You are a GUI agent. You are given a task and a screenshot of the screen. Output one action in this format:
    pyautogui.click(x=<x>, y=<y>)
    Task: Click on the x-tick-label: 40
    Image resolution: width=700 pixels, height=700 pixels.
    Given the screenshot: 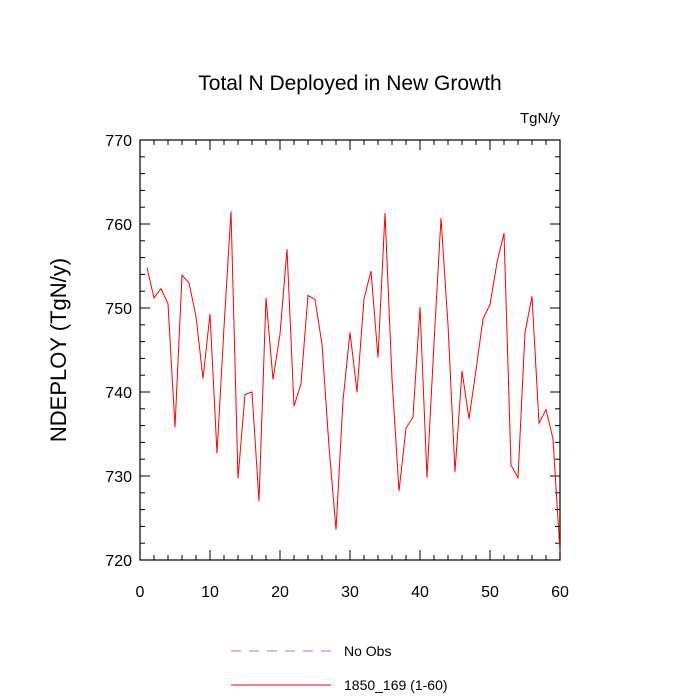 What is the action you would take?
    pyautogui.click(x=420, y=592)
    